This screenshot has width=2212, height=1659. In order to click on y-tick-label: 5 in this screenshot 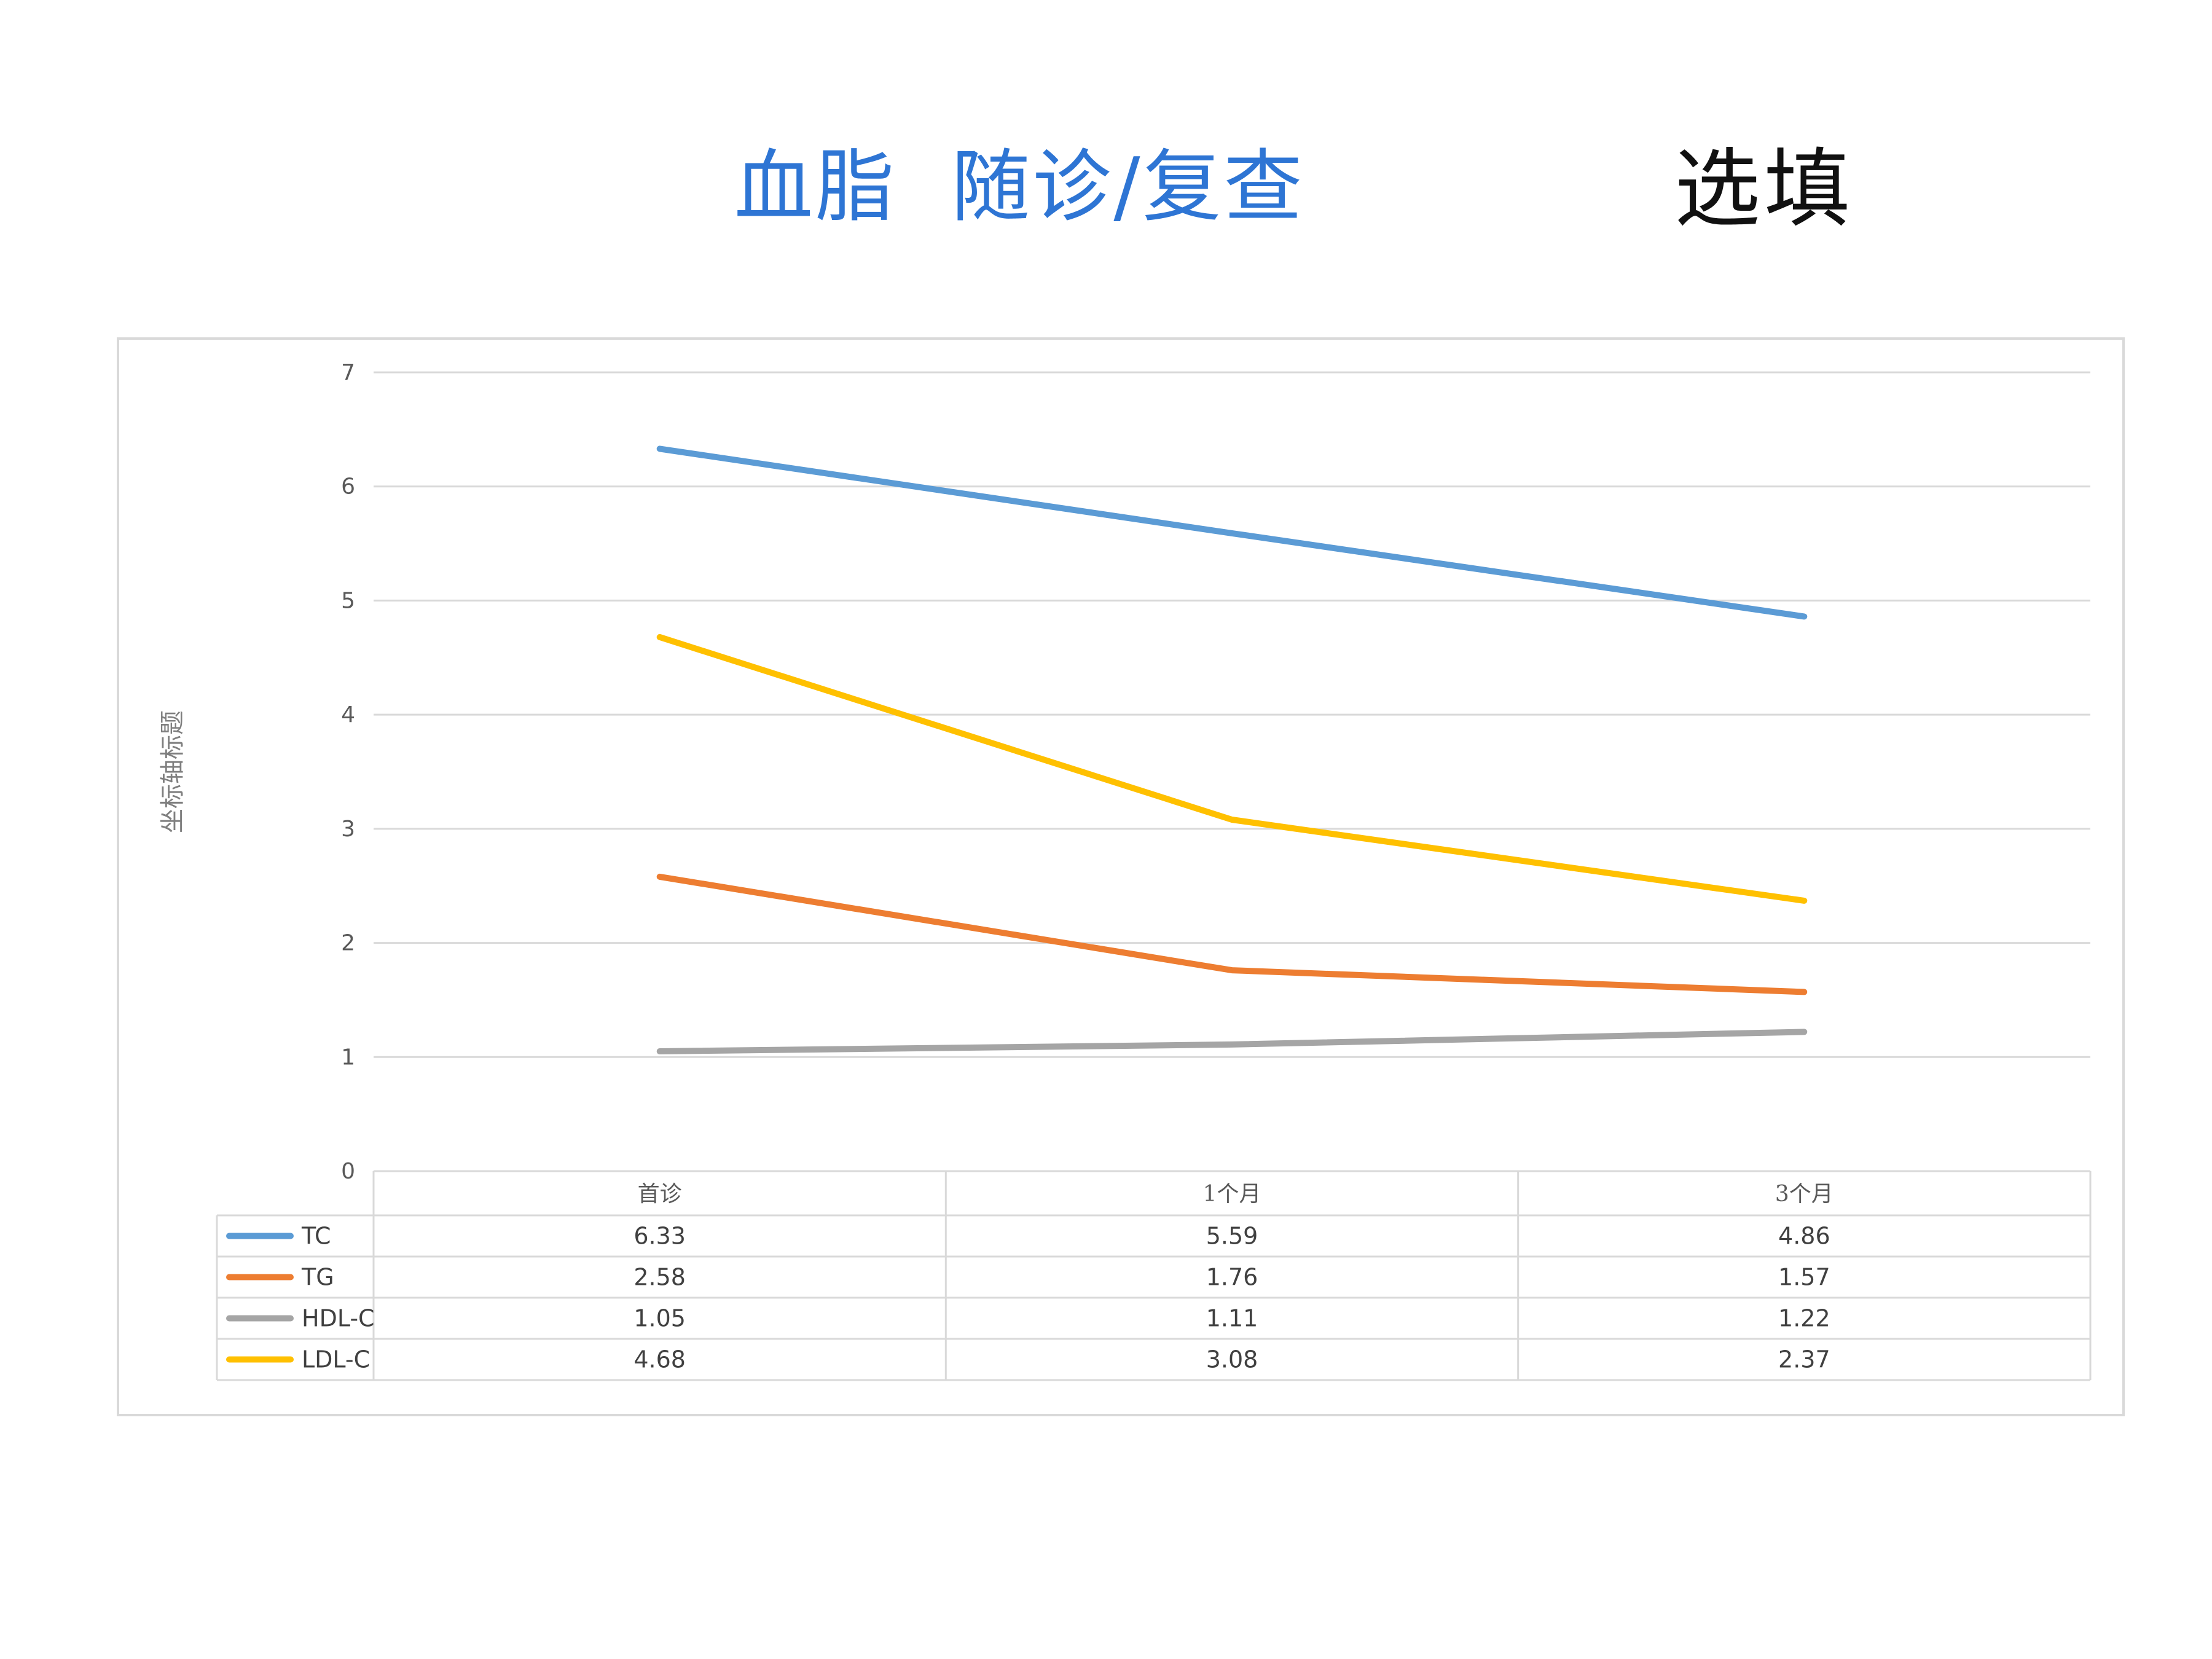, I will do `click(348, 600)`.